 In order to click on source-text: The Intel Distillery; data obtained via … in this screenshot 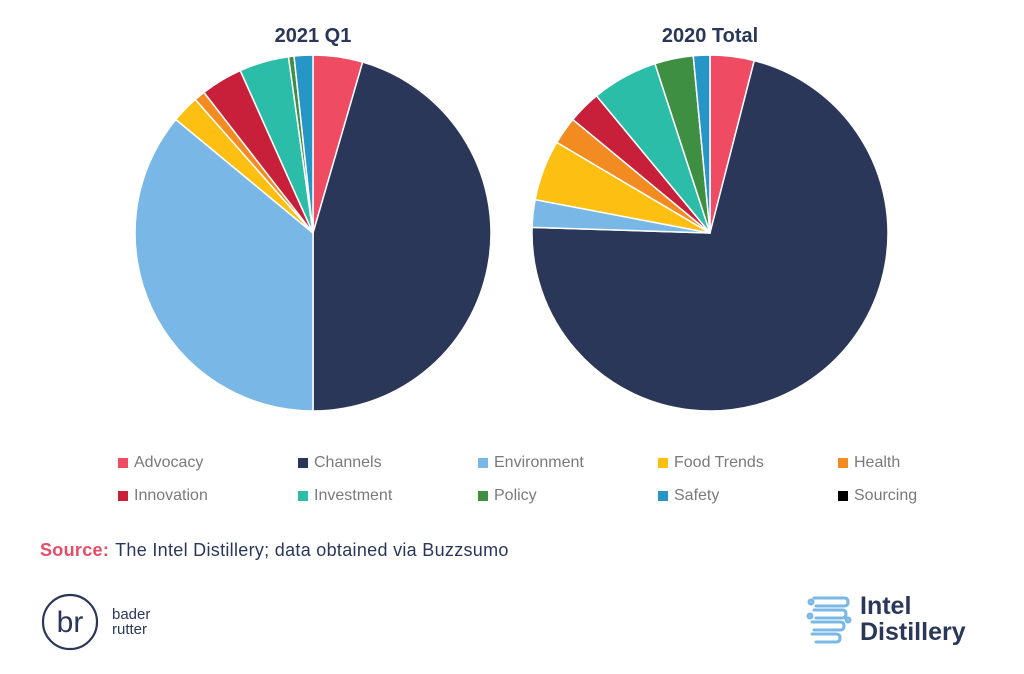, I will do `click(312, 550)`.